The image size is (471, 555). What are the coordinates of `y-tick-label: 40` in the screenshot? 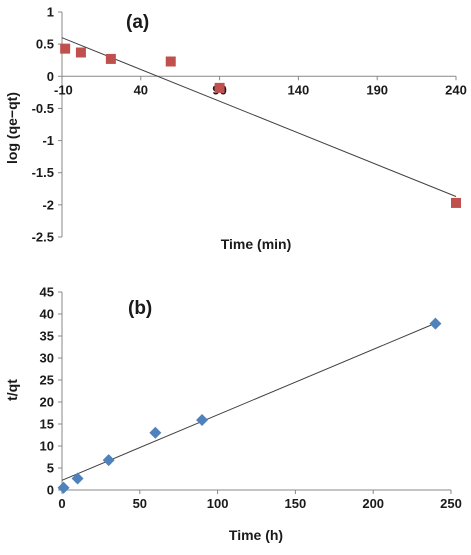 It's located at (47, 314).